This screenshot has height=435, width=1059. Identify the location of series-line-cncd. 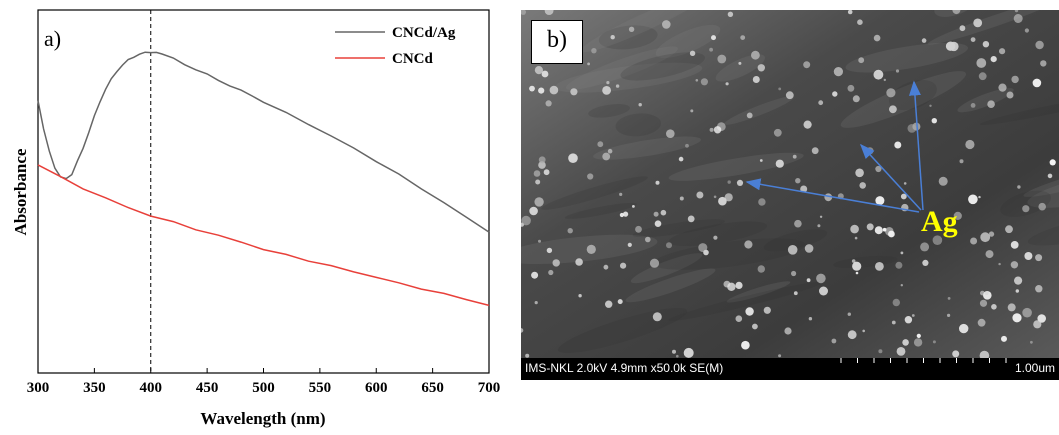
(263, 235).